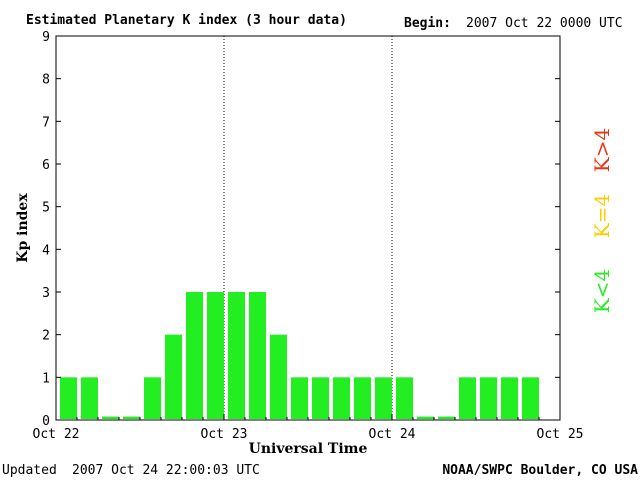  I want to click on begin-label: Begin:, so click(427, 23).